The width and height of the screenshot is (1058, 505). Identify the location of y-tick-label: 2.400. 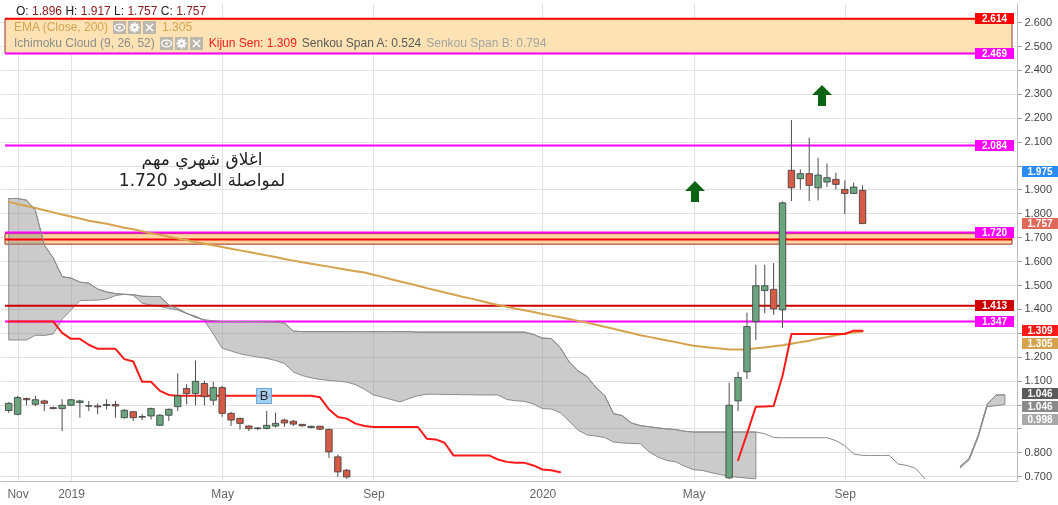
(1038, 69).